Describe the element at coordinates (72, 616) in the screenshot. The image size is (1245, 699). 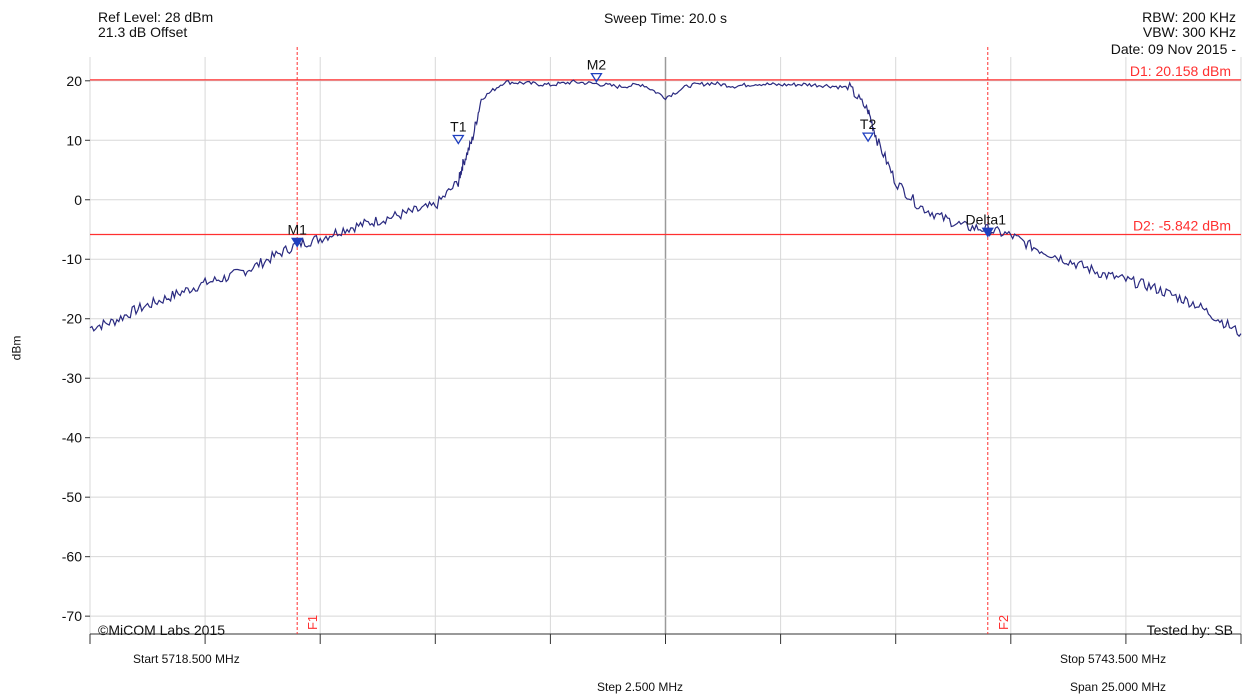
I see `y-tick-label: -70` at that location.